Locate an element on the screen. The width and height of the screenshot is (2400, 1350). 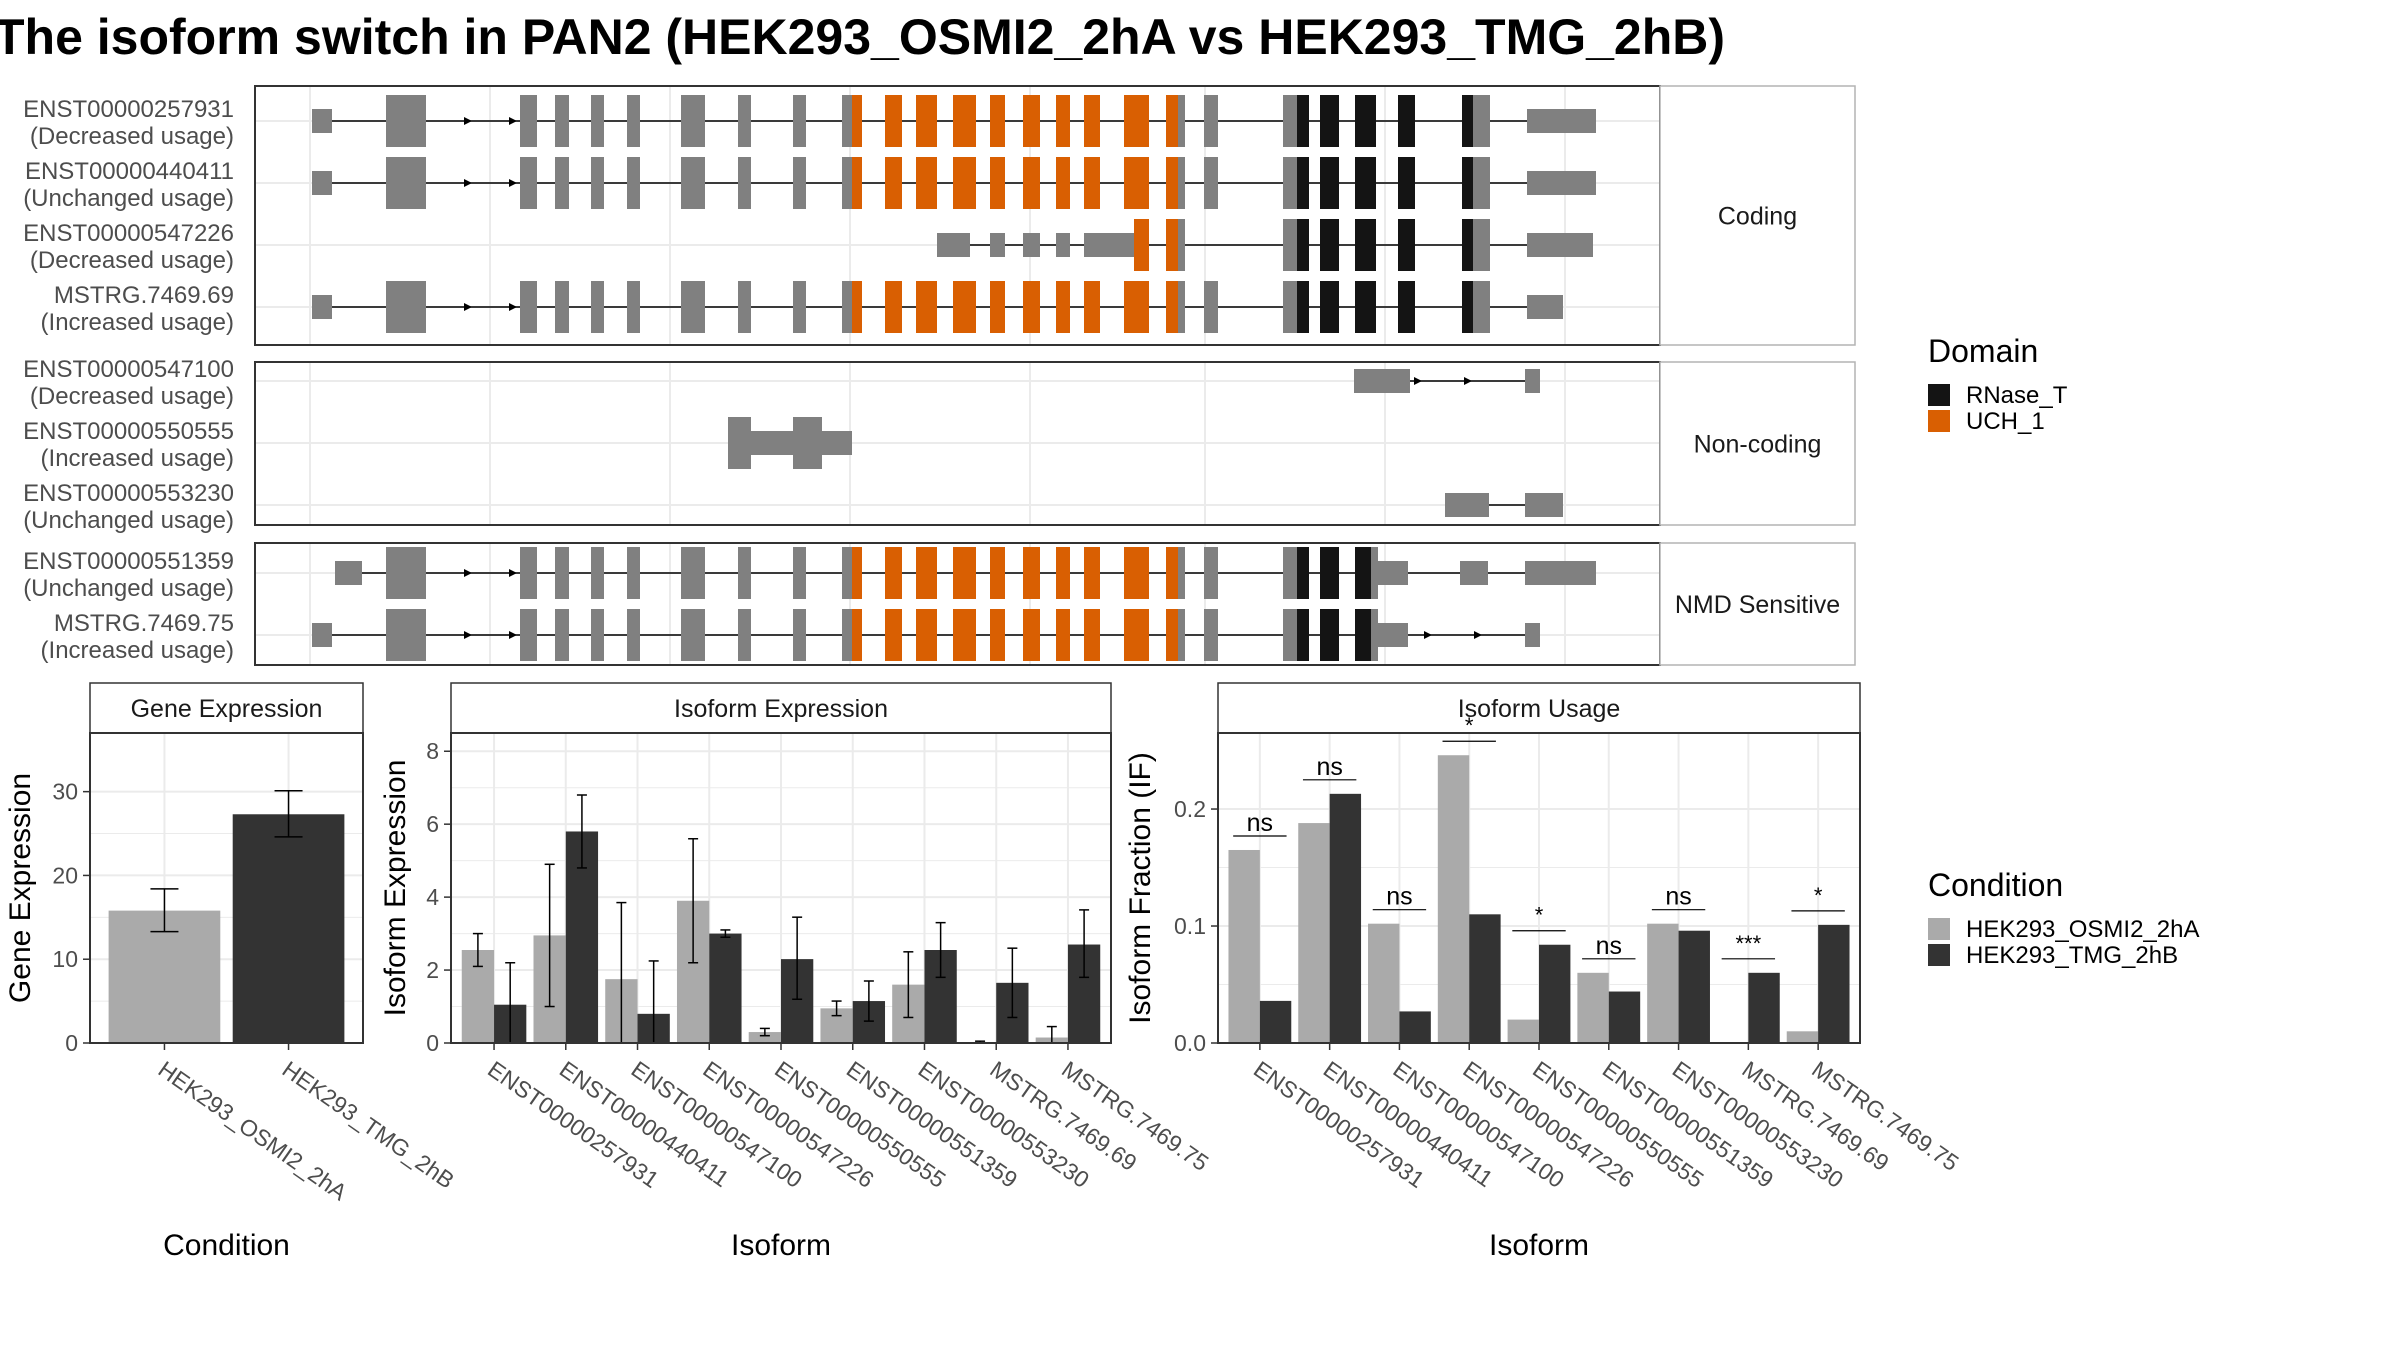
transcript-usage-label: (Unchanged usage) is located at coordinates (128, 520).